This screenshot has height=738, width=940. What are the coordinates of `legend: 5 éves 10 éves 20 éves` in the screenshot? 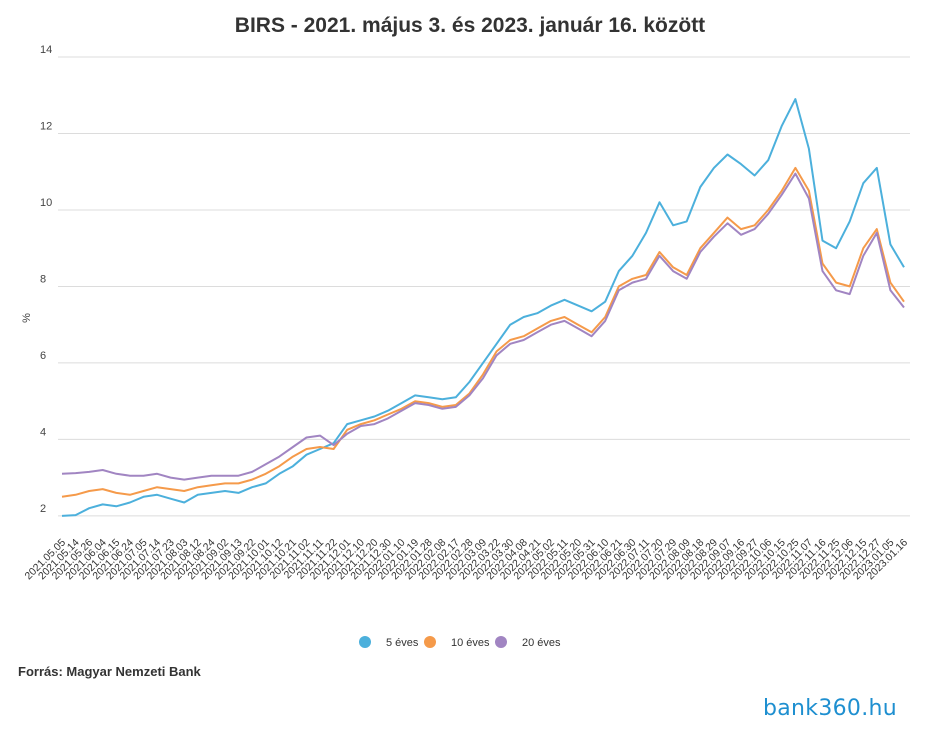 It's located at (460, 642).